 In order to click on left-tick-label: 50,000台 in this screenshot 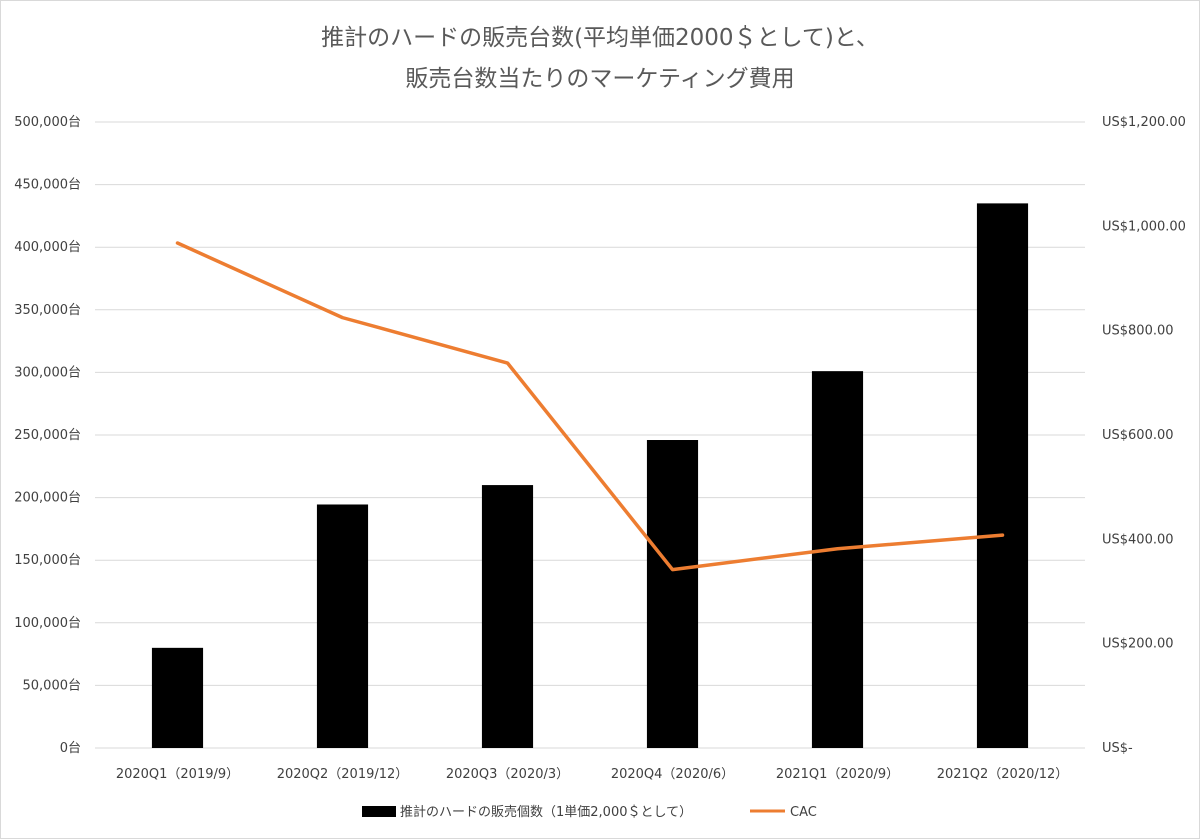, I will do `click(52, 685)`.